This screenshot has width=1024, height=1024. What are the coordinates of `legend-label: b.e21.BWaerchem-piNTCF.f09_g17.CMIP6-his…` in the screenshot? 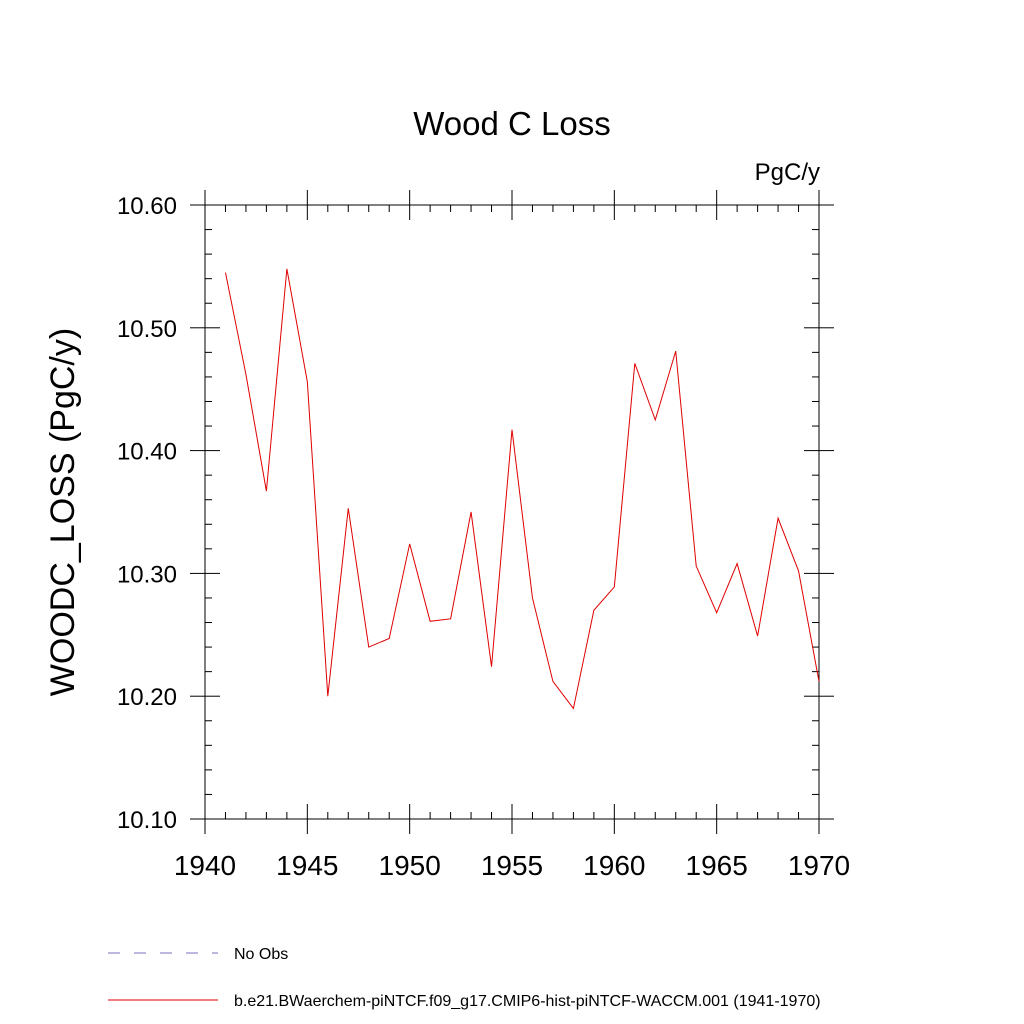 It's located at (527, 1001).